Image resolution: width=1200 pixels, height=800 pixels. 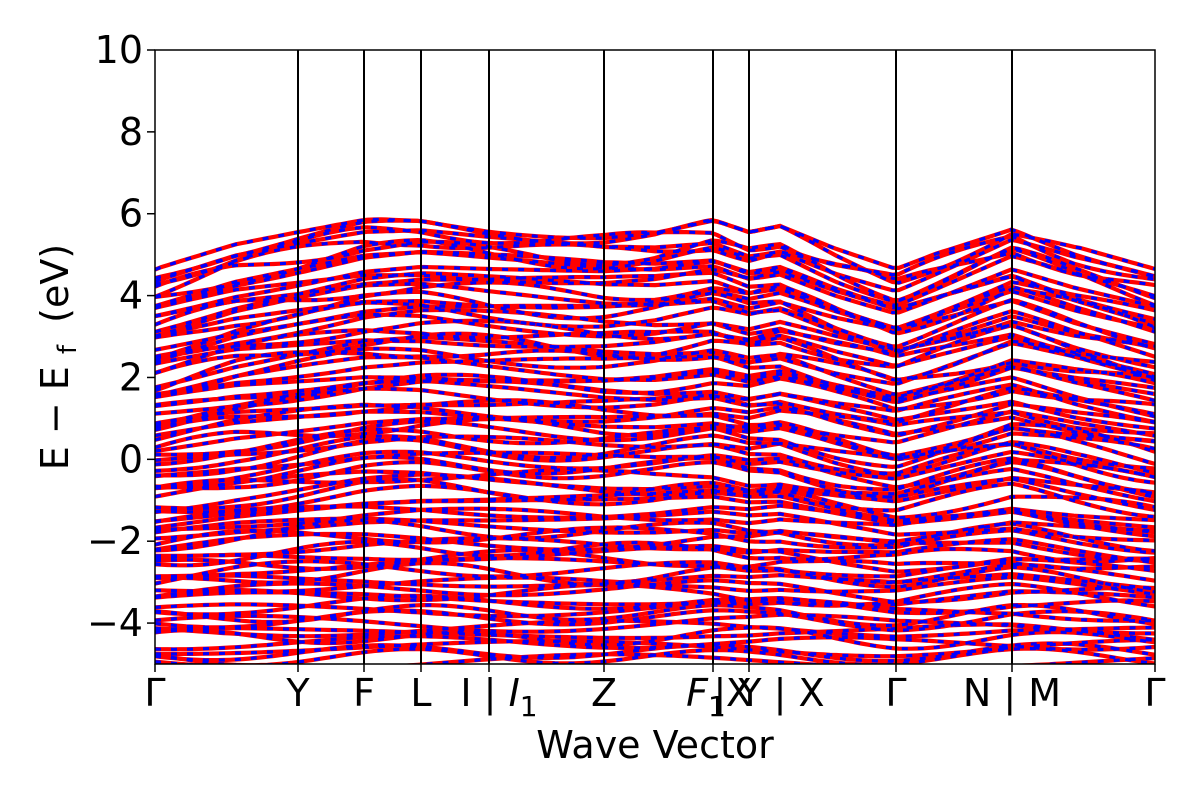 What do you see at coordinates (1012, 693) in the screenshot?
I see `x-tick-label: N | M` at bounding box center [1012, 693].